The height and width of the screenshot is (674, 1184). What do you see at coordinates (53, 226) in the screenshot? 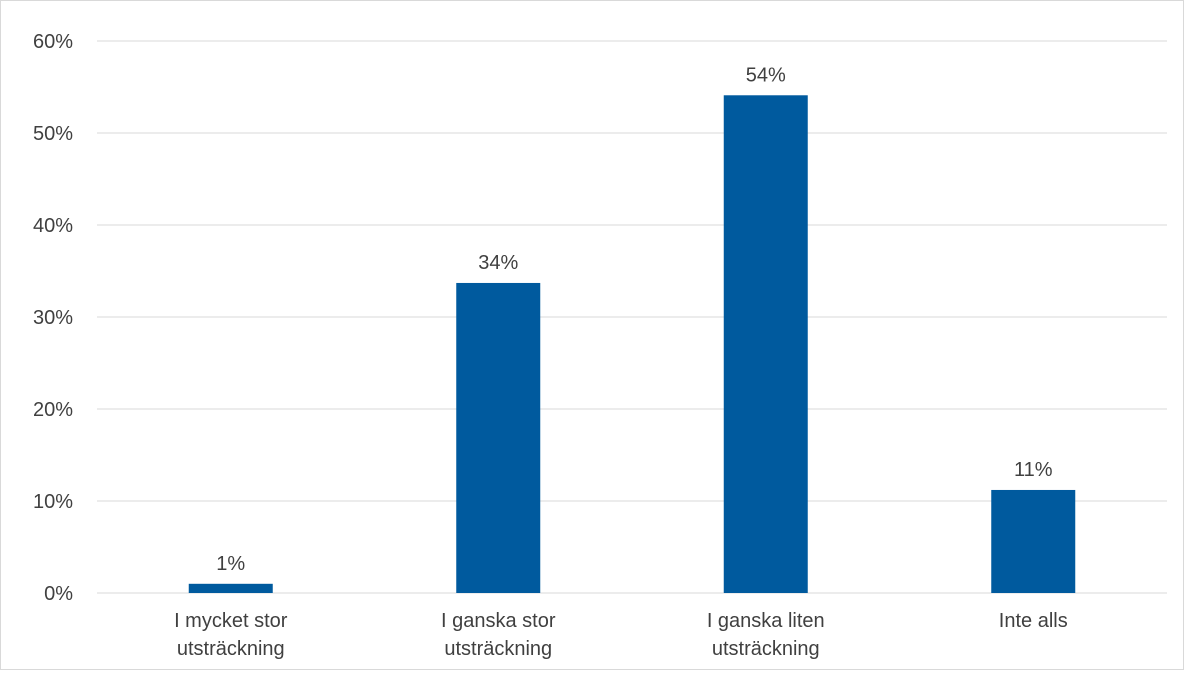
I see `y-tick-label: 40%` at bounding box center [53, 226].